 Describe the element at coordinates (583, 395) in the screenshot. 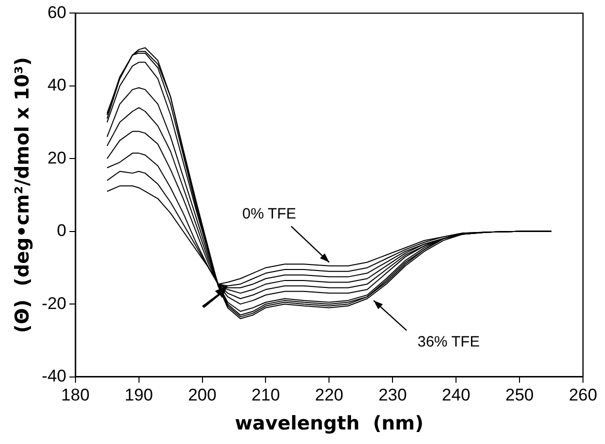

I see `x-tick-label: 260` at that location.